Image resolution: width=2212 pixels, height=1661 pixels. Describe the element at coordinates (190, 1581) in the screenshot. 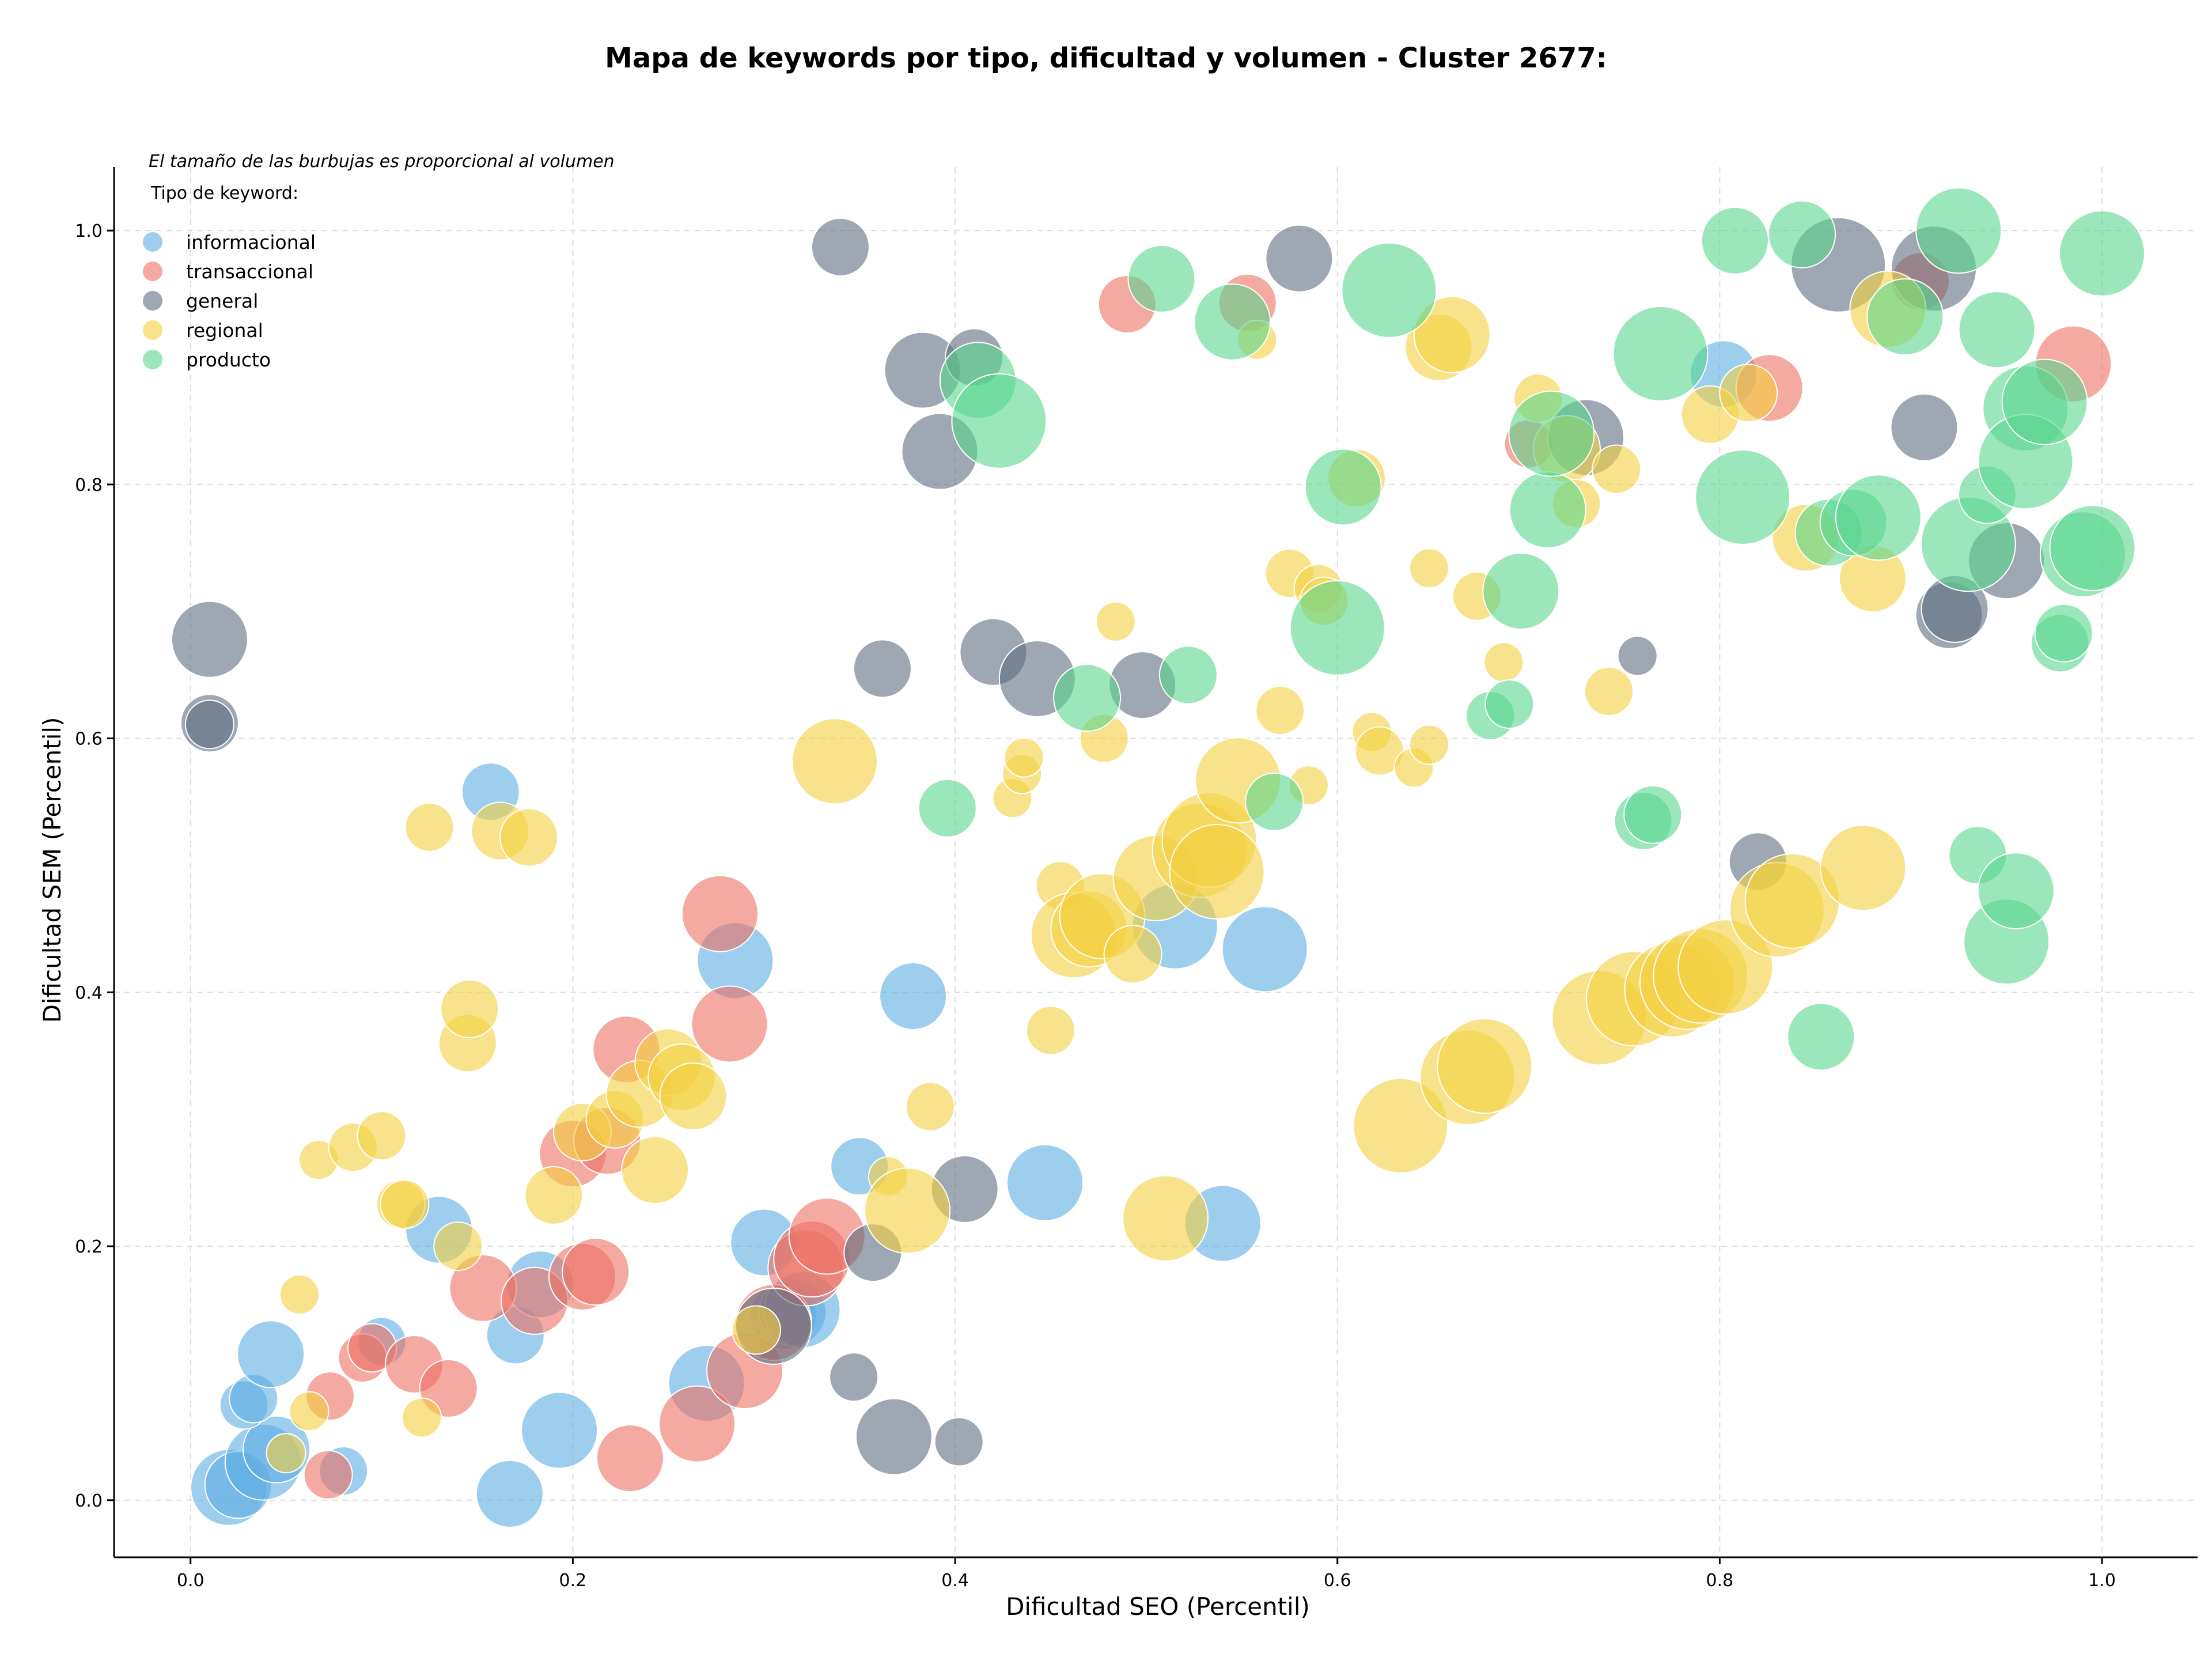

I see `x-tick-label: 0.0` at that location.